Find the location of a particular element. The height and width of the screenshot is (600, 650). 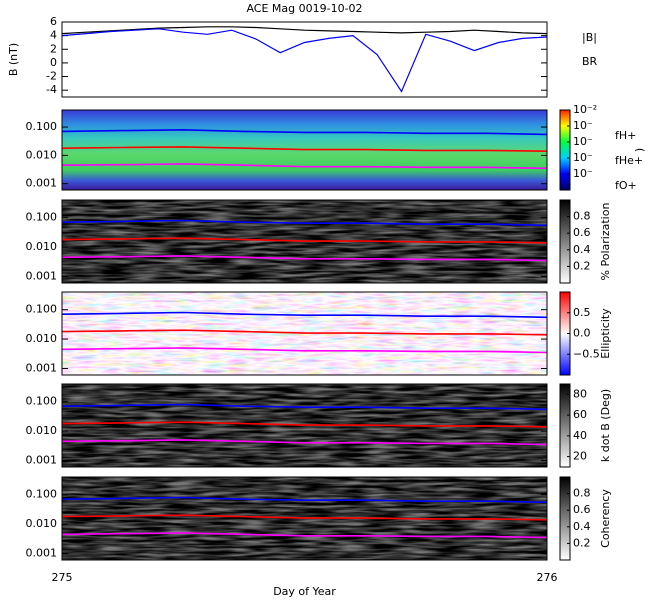

colorbar-tick-label: 0.5 is located at coordinates (582, 312).